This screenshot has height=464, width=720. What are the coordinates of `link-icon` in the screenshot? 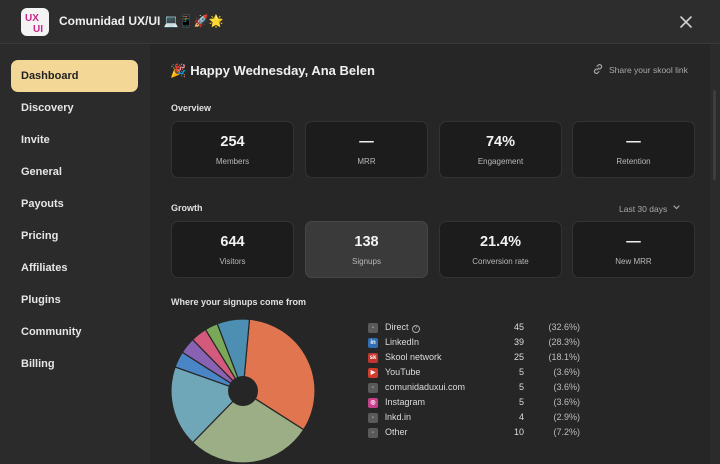 It's located at (598, 70).